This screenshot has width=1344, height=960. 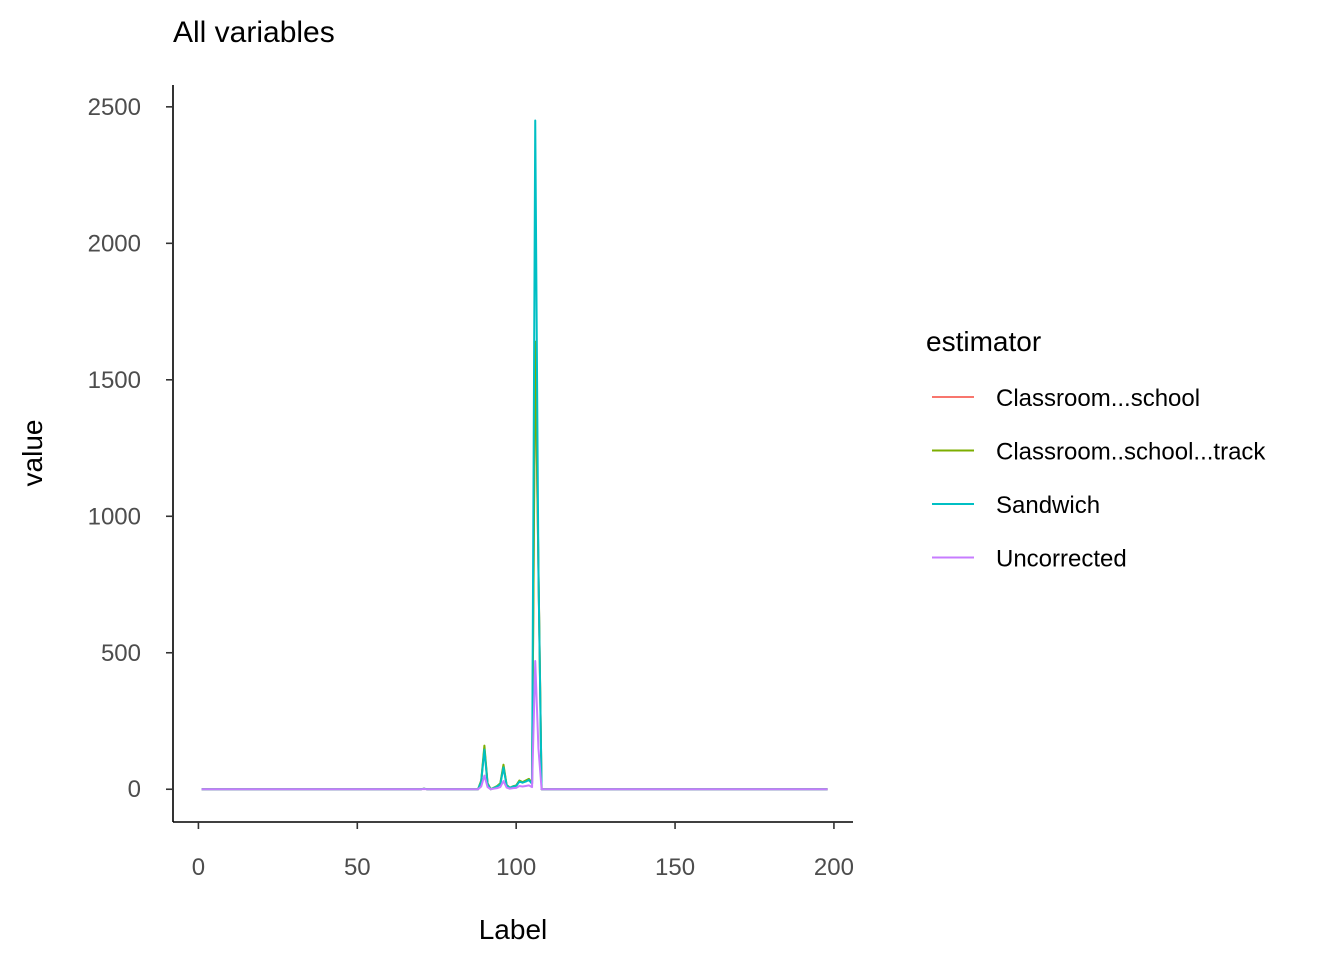 What do you see at coordinates (114, 107) in the screenshot?
I see `y-tick-label: 2500` at bounding box center [114, 107].